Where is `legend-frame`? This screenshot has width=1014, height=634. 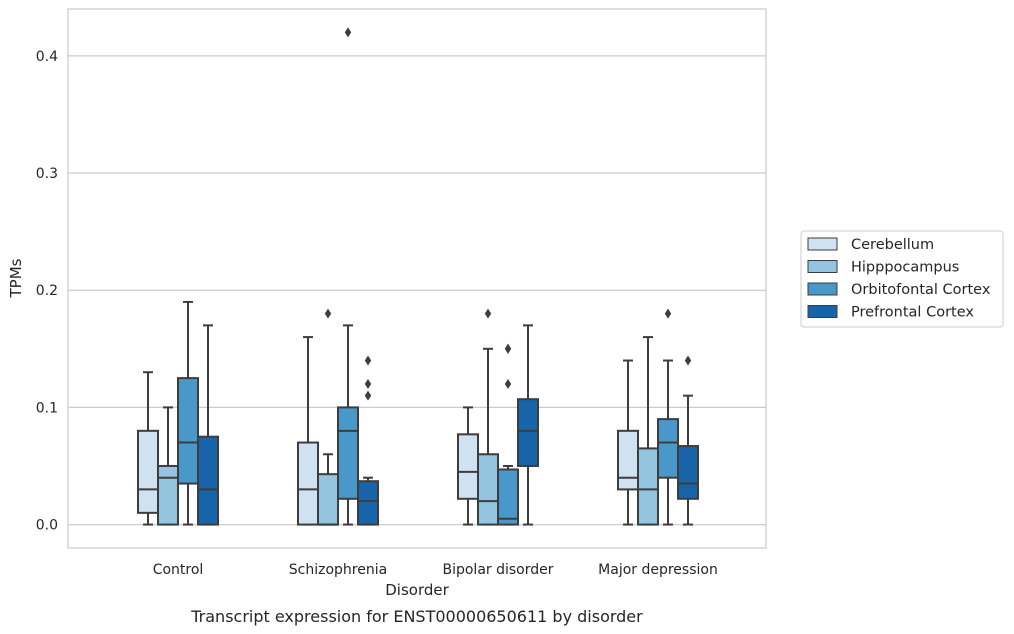
legend-frame is located at coordinates (902, 279).